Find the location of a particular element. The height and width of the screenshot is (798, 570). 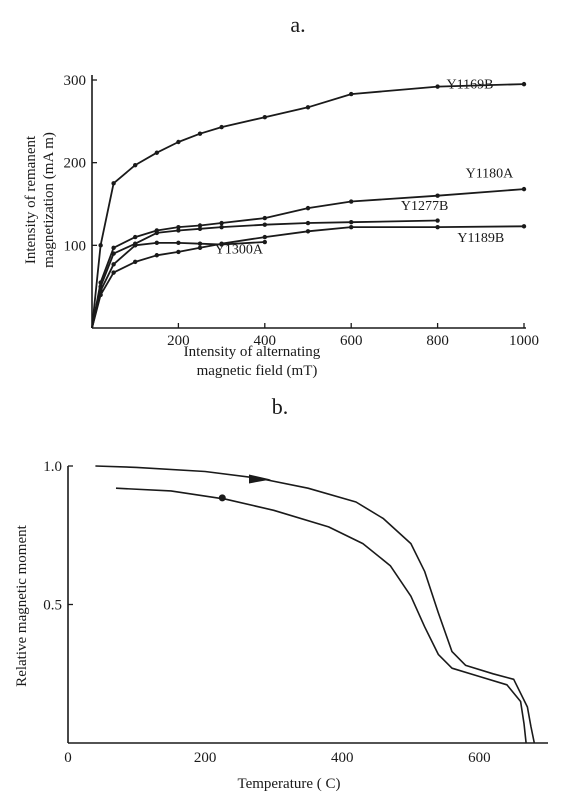

series-label: Y1277B is located at coordinates (424, 206).